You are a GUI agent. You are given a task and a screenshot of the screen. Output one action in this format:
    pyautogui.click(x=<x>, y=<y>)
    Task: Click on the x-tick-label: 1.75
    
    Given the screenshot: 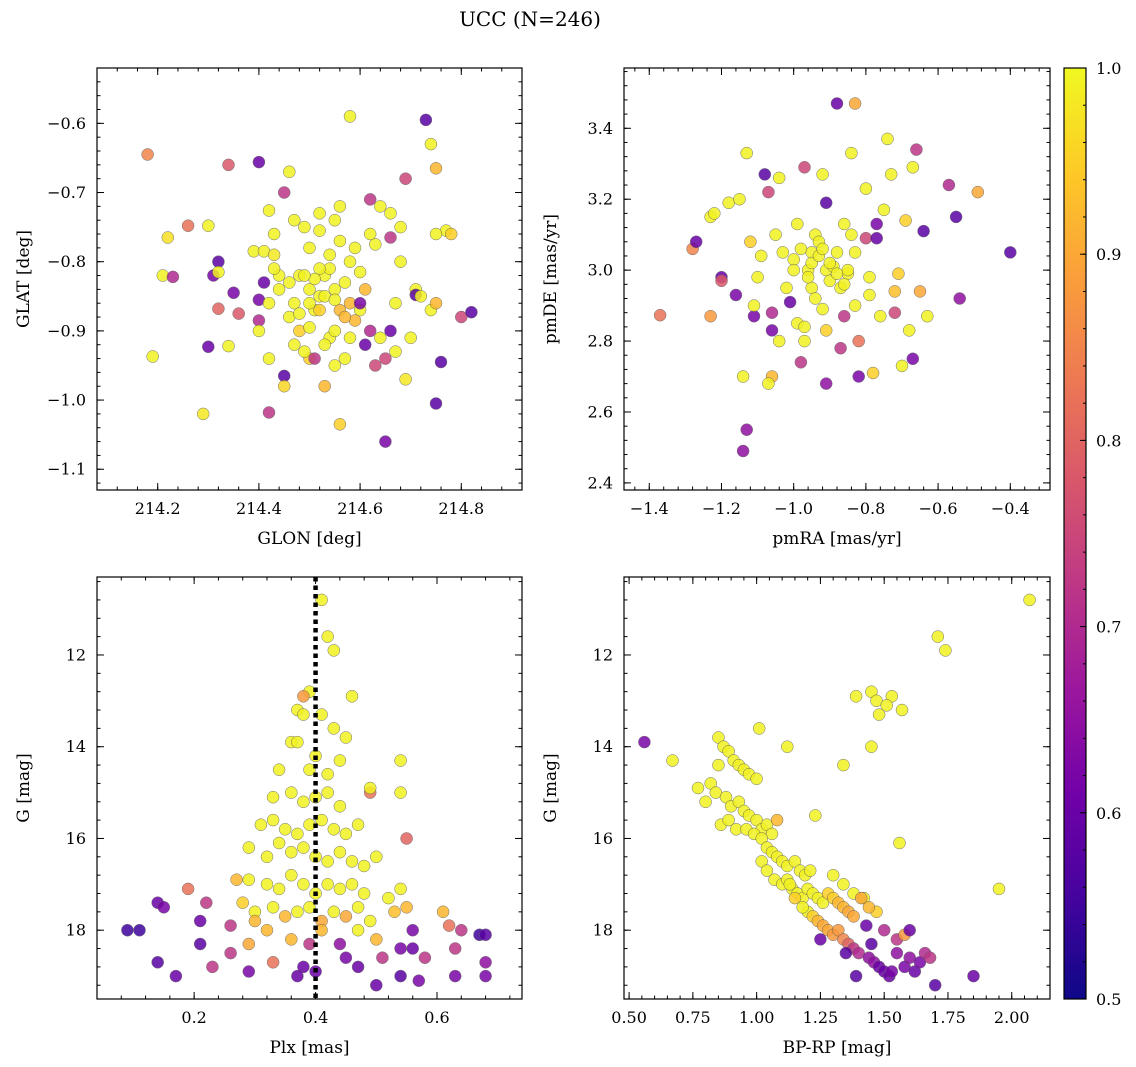 What is the action you would take?
    pyautogui.click(x=948, y=1017)
    